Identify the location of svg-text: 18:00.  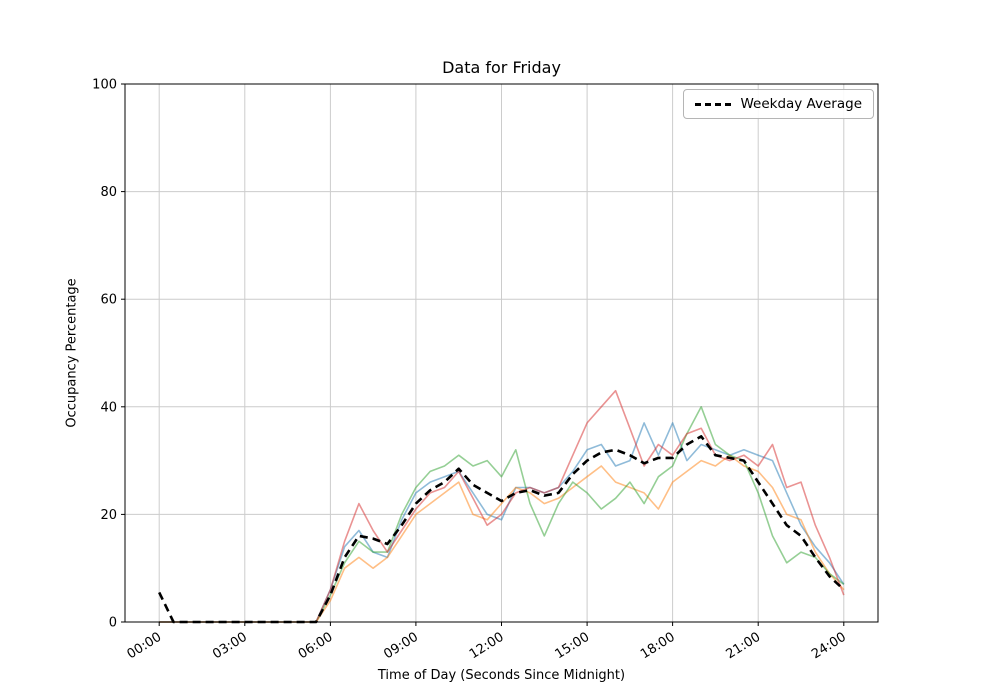
(658, 646).